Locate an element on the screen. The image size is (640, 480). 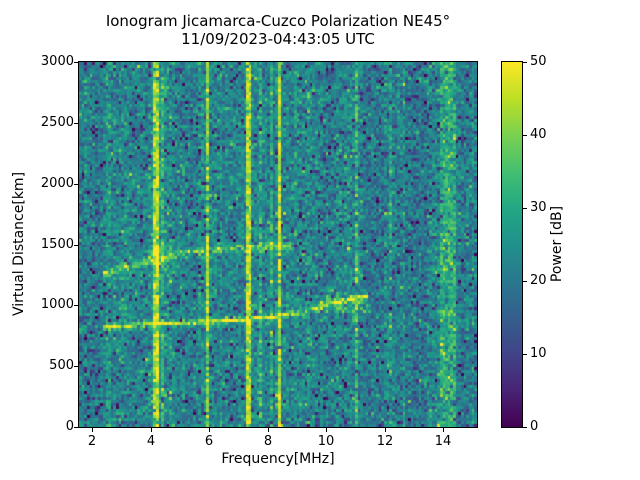
colorbar-tick-label: 0 is located at coordinates (534, 426).